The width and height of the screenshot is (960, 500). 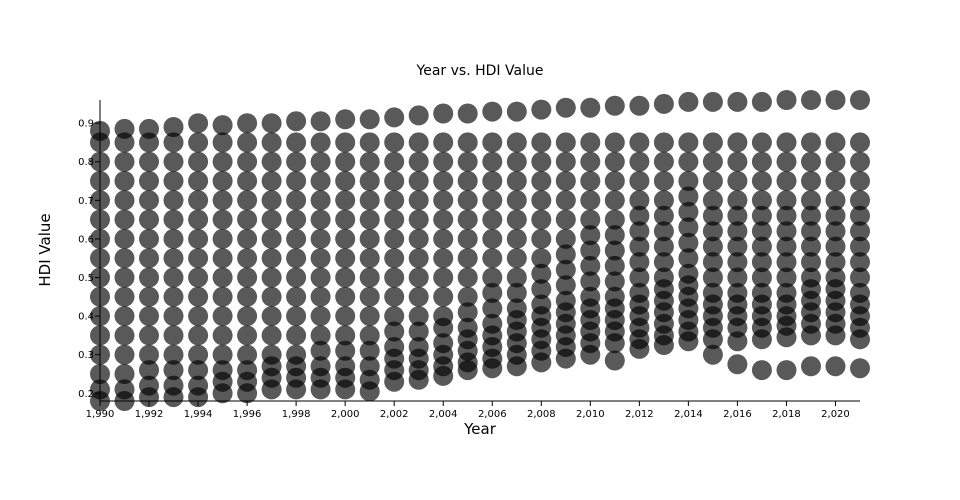 I want to click on y-axis-title: HDI Value, so click(x=45, y=249).